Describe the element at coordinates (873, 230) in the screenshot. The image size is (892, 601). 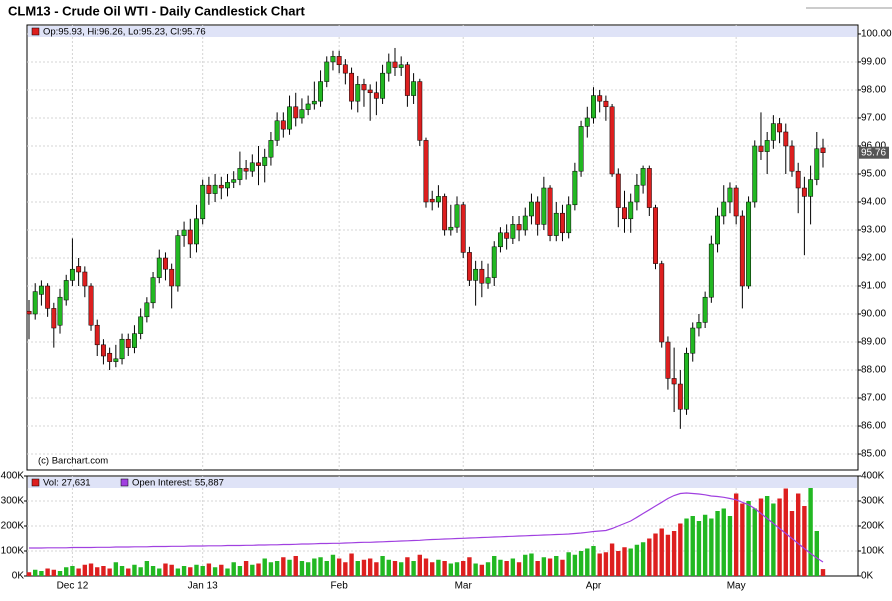
I see `y-tick-label: 93.00` at that location.